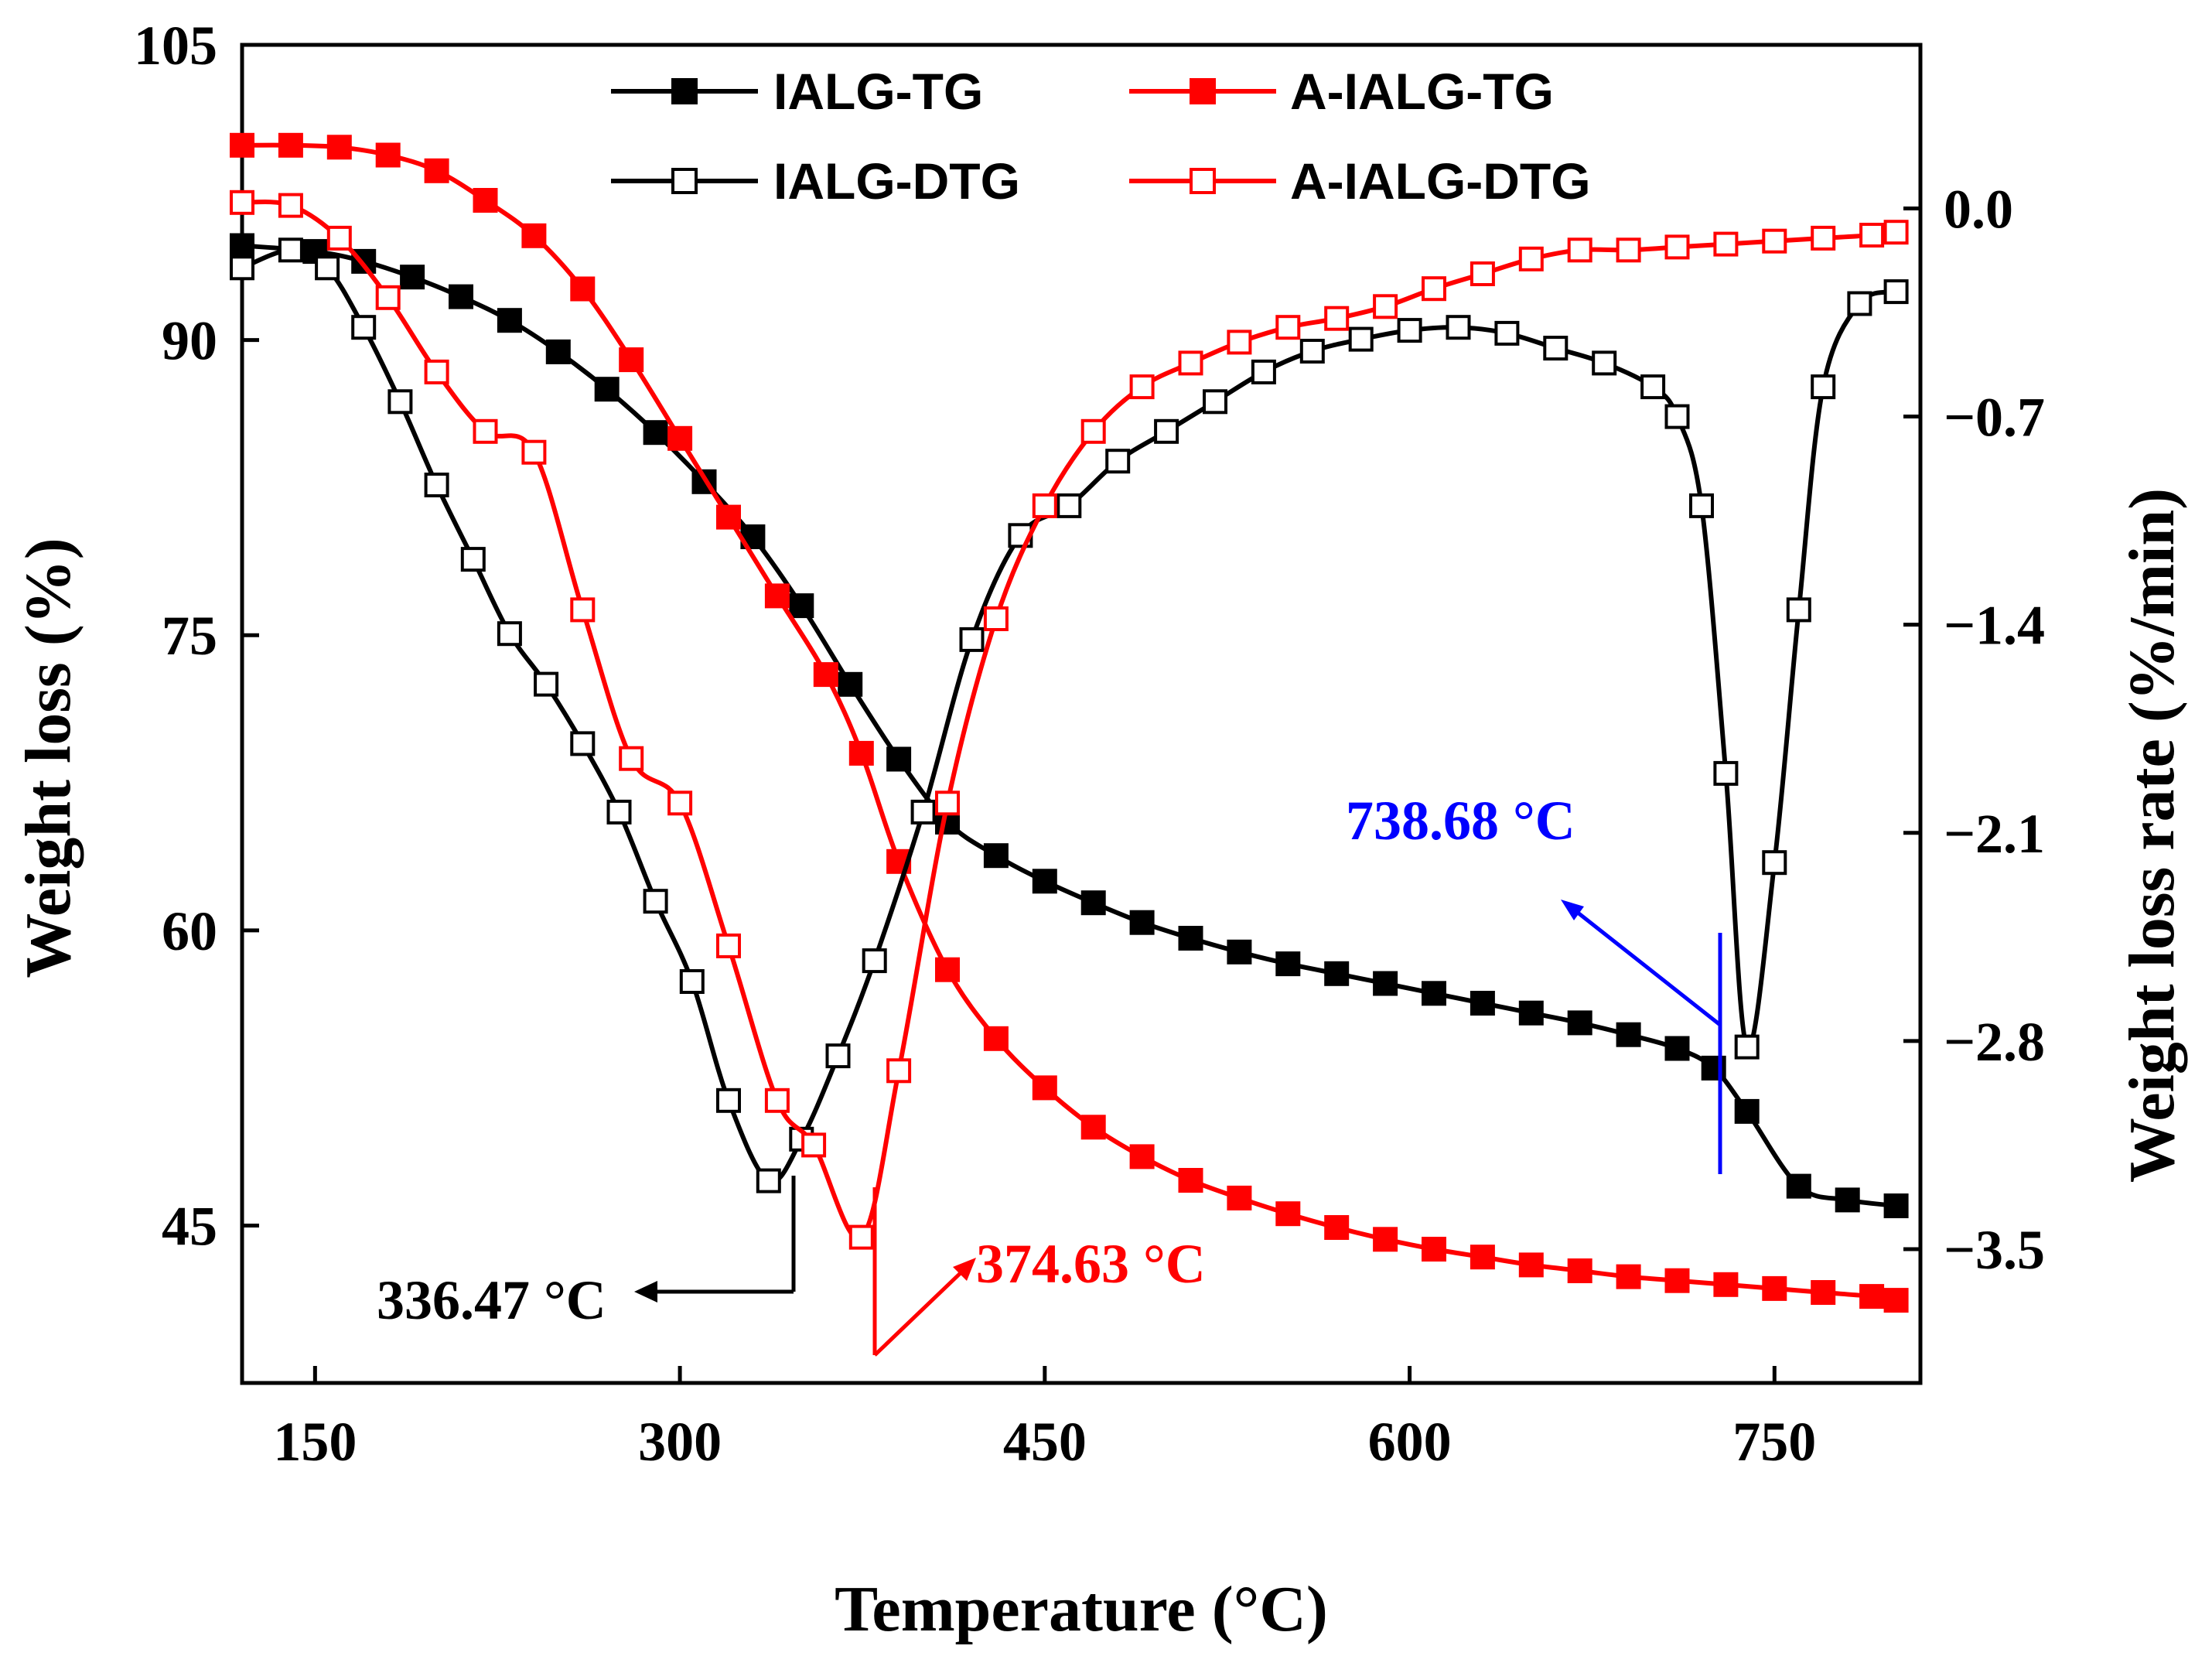 The image size is (2212, 1656). What do you see at coordinates (1081, 1609) in the screenshot?
I see `x-axis-title: Temperature (°C)` at bounding box center [1081, 1609].